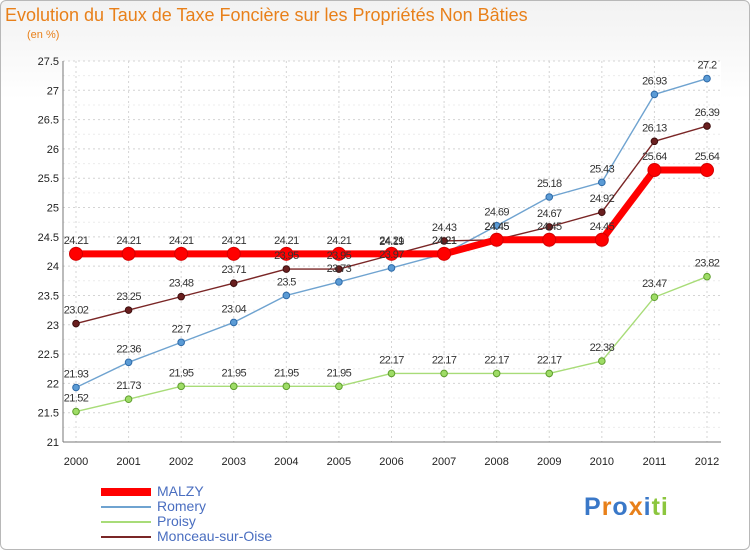 The width and height of the screenshot is (750, 550). I want to click on x-tick-label: 2007, so click(444, 462).